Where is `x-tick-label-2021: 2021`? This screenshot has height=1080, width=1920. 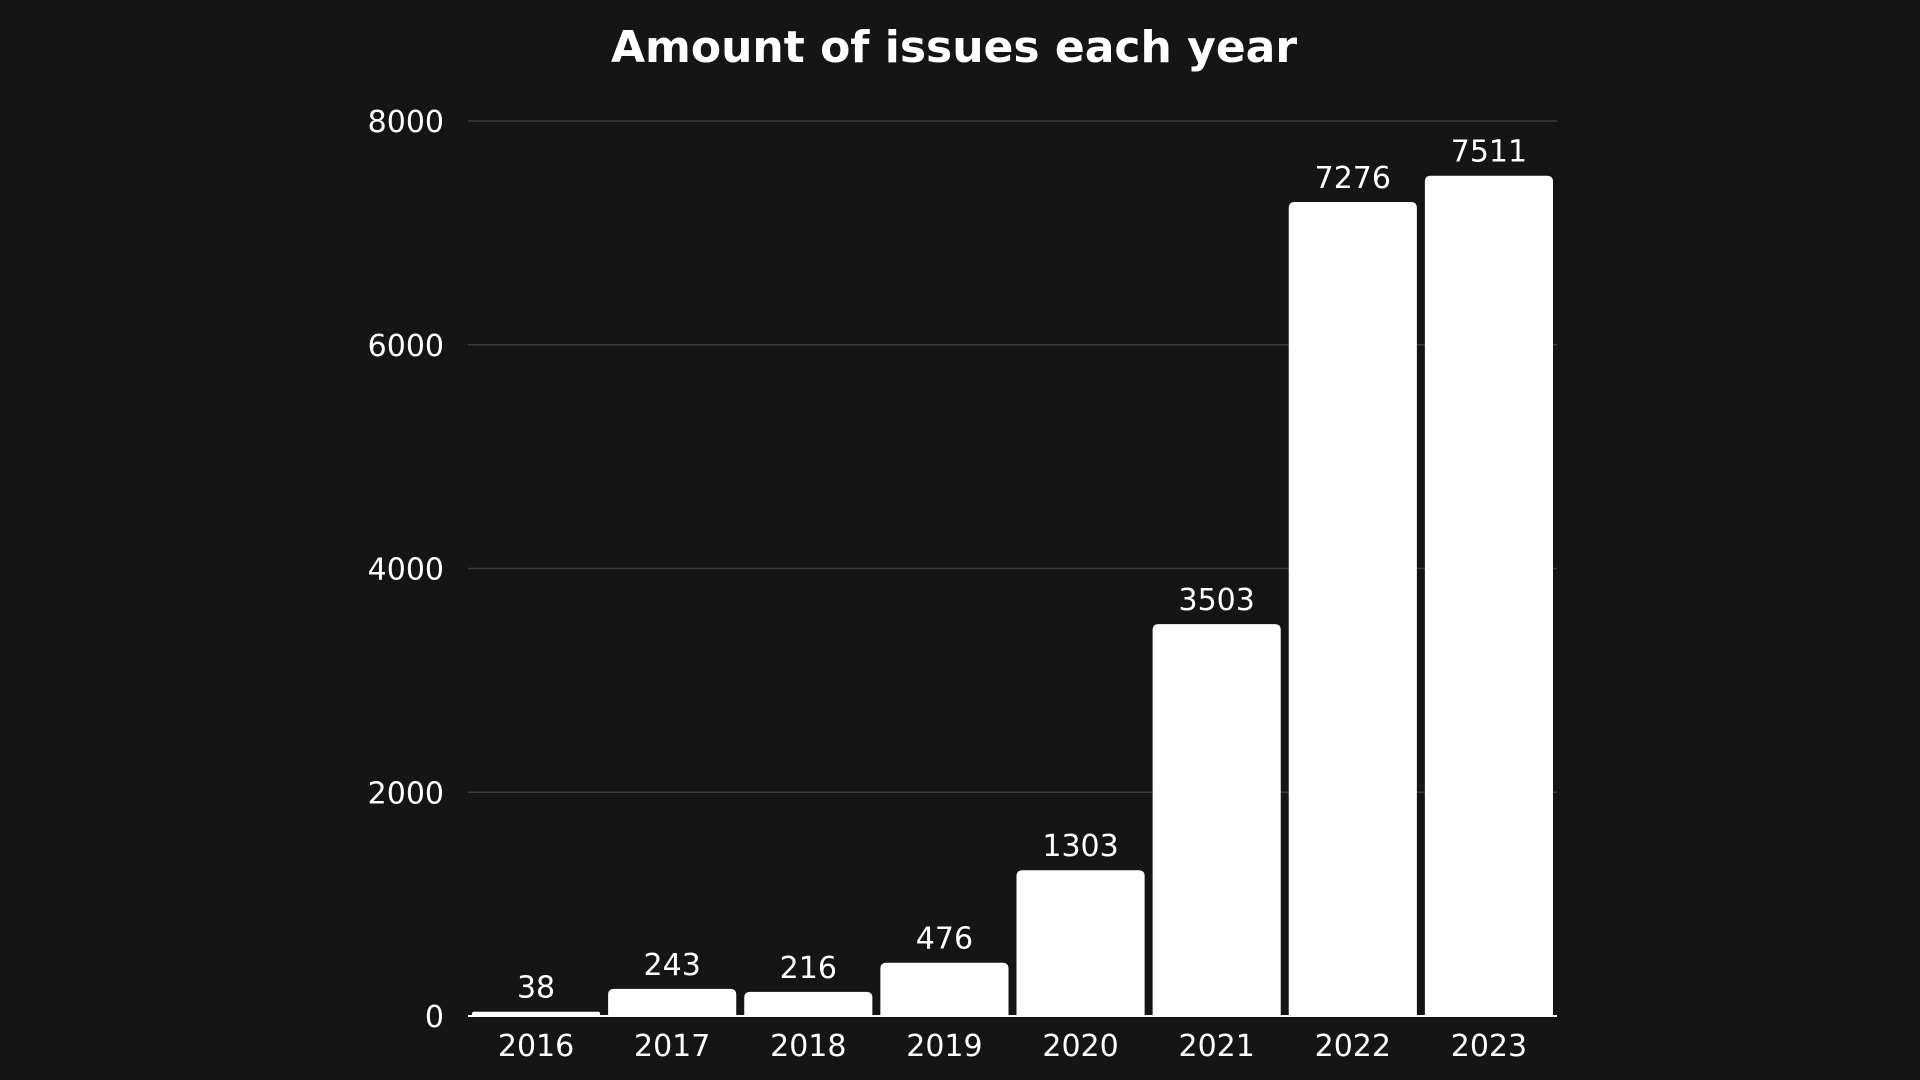
x-tick-label-2021: 2021 is located at coordinates (1217, 1046).